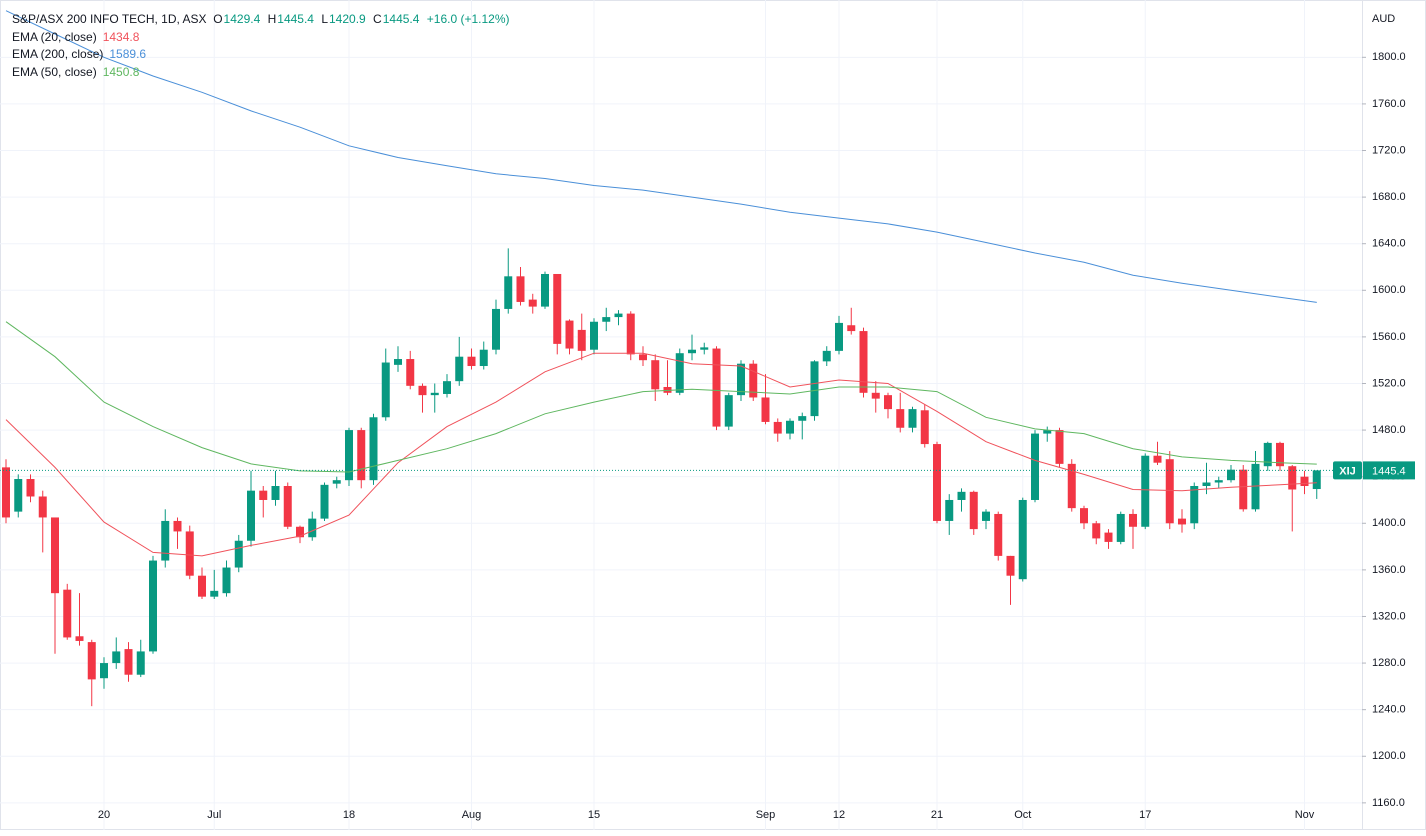 This screenshot has height=836, width=1426. Describe the element at coordinates (1389, 470) in the screenshot. I see `last-price-badge` at that location.